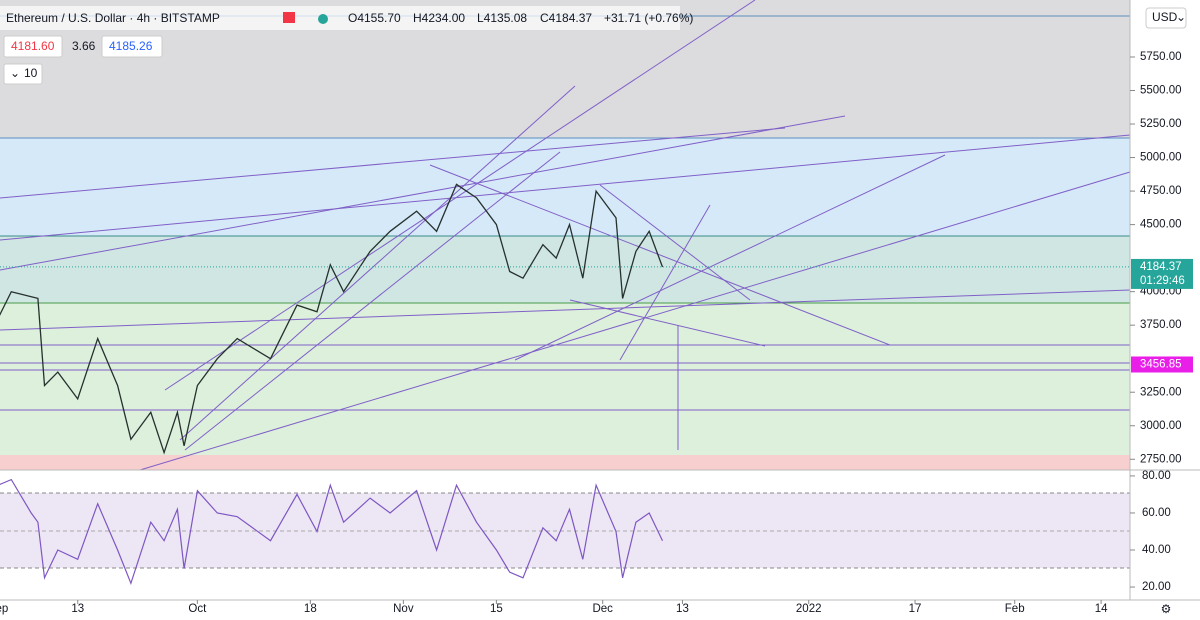 The image size is (1200, 620). What do you see at coordinates (84, 46) in the screenshot?
I see `spread: 3.66` at bounding box center [84, 46].